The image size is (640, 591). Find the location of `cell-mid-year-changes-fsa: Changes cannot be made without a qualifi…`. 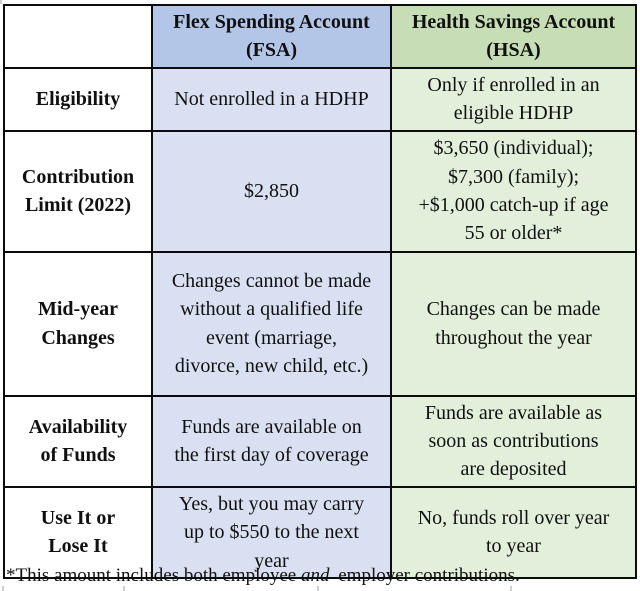

cell-mid-year-changes-fsa: Changes cannot be made without a qualifi… is located at coordinates (271, 323).